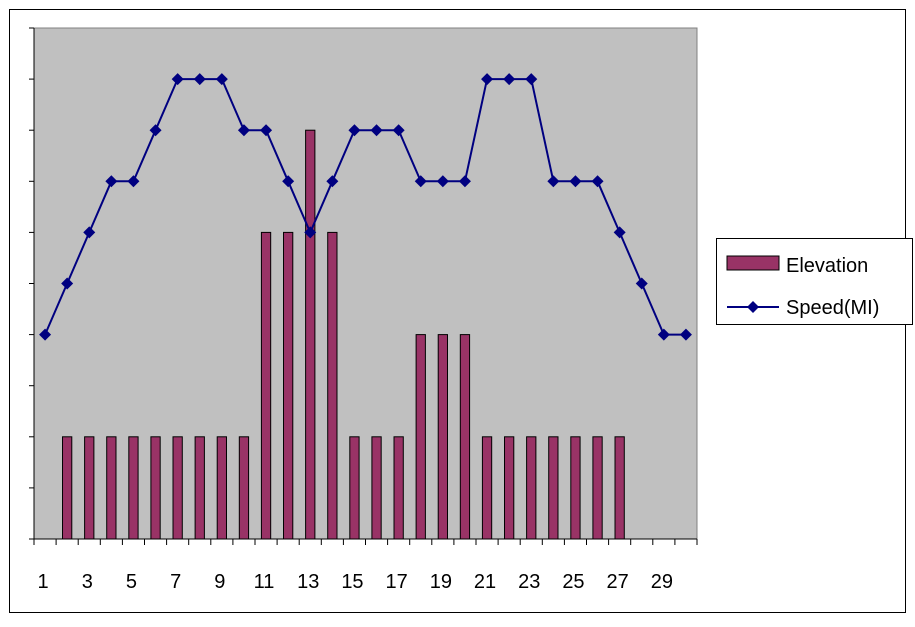 Image resolution: width=915 pixels, height=627 pixels. Describe the element at coordinates (42, 582) in the screenshot. I see `x-tick-label: 1` at that location.